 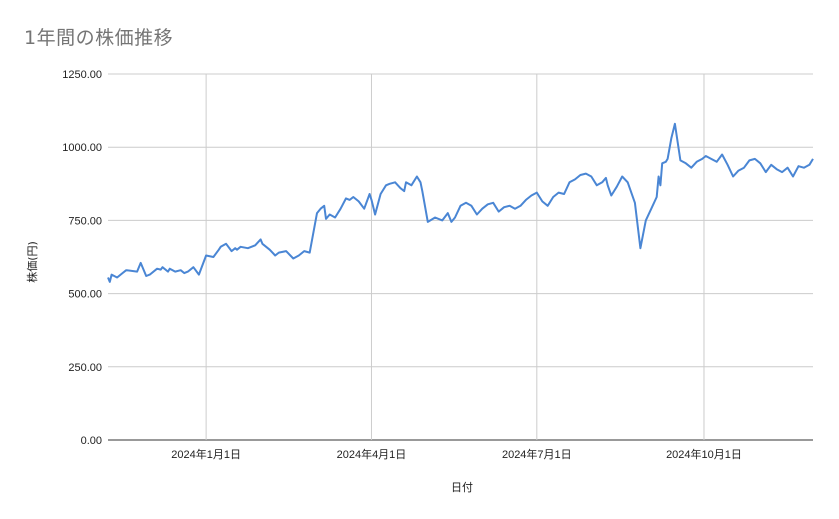 I want to click on y-tick-label: 250.00, so click(x=85, y=368).